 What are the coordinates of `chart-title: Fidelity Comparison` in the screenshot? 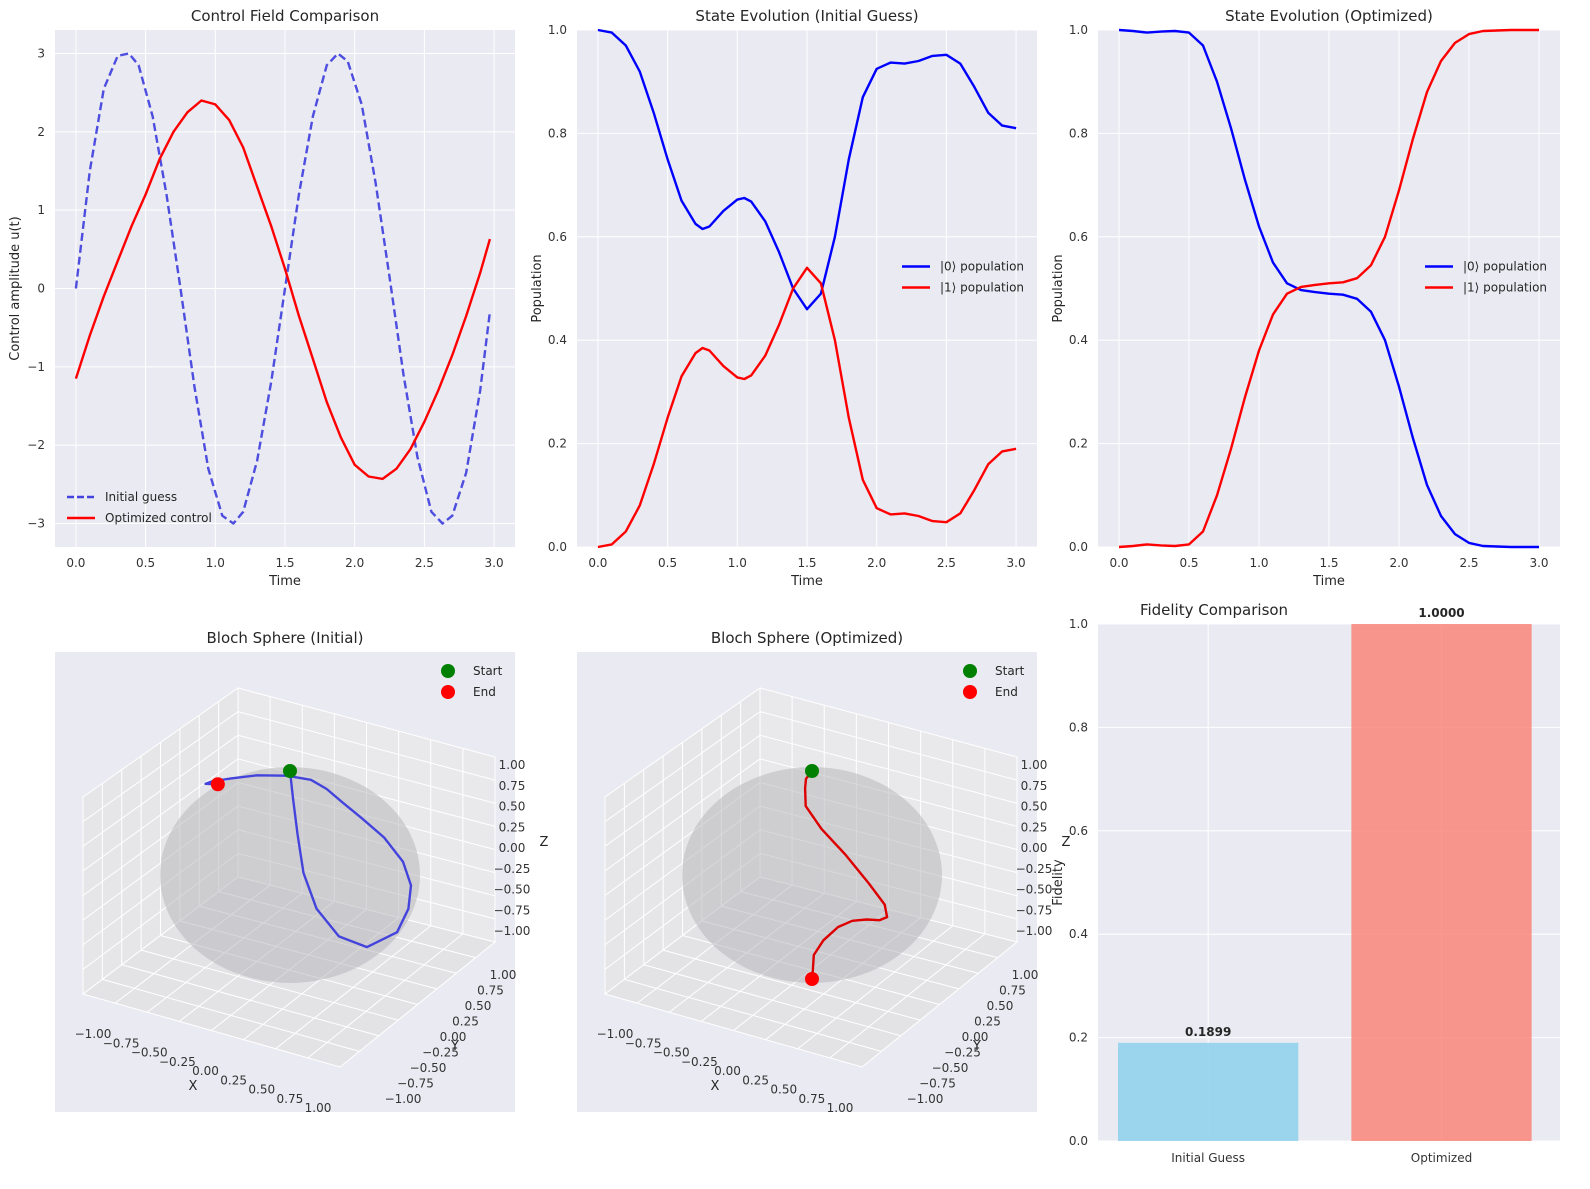 It's located at (1214, 610).